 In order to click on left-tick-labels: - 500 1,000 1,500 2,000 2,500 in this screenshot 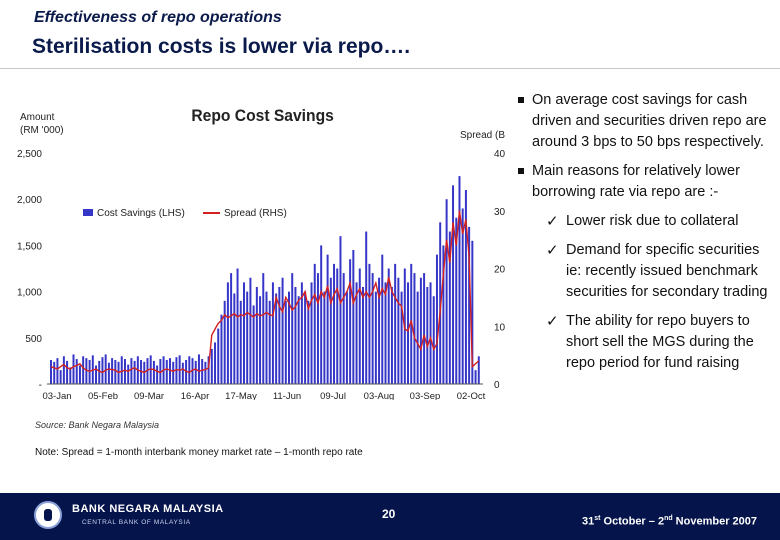, I will do `click(29, 270)`.